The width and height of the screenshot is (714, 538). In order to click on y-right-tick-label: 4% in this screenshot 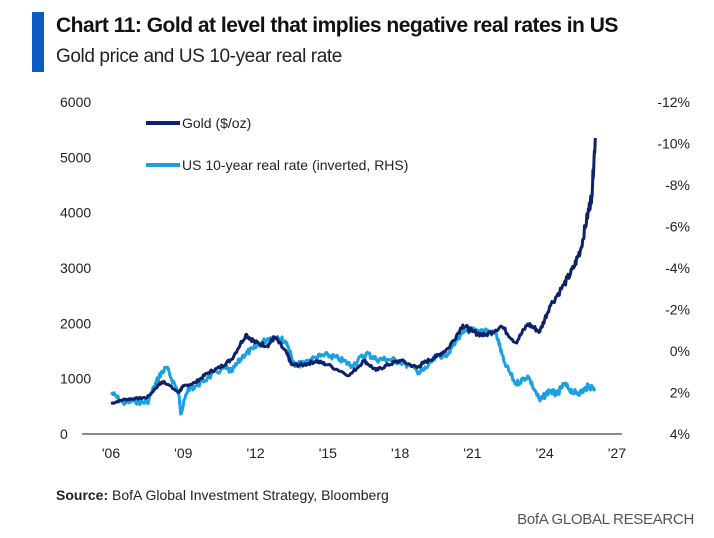, I will do `click(680, 434)`.